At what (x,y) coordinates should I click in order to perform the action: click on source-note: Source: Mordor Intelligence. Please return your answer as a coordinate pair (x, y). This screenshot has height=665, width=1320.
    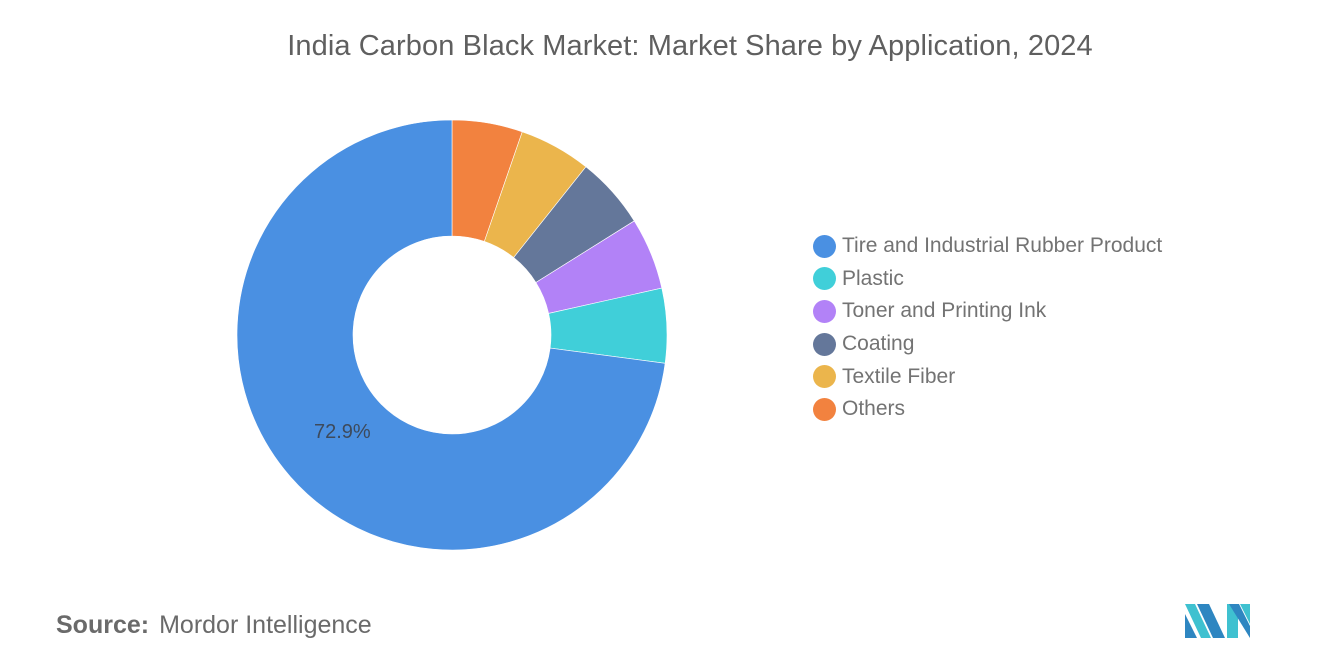
    Looking at the image, I should click on (214, 625).